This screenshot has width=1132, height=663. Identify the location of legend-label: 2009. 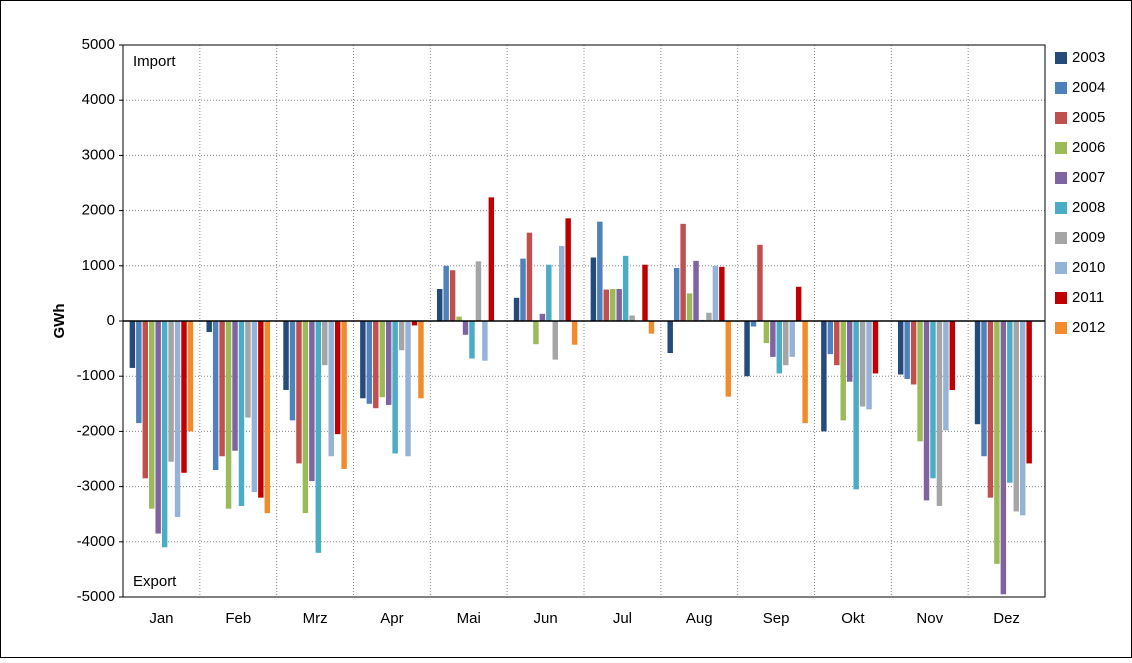
(1088, 237).